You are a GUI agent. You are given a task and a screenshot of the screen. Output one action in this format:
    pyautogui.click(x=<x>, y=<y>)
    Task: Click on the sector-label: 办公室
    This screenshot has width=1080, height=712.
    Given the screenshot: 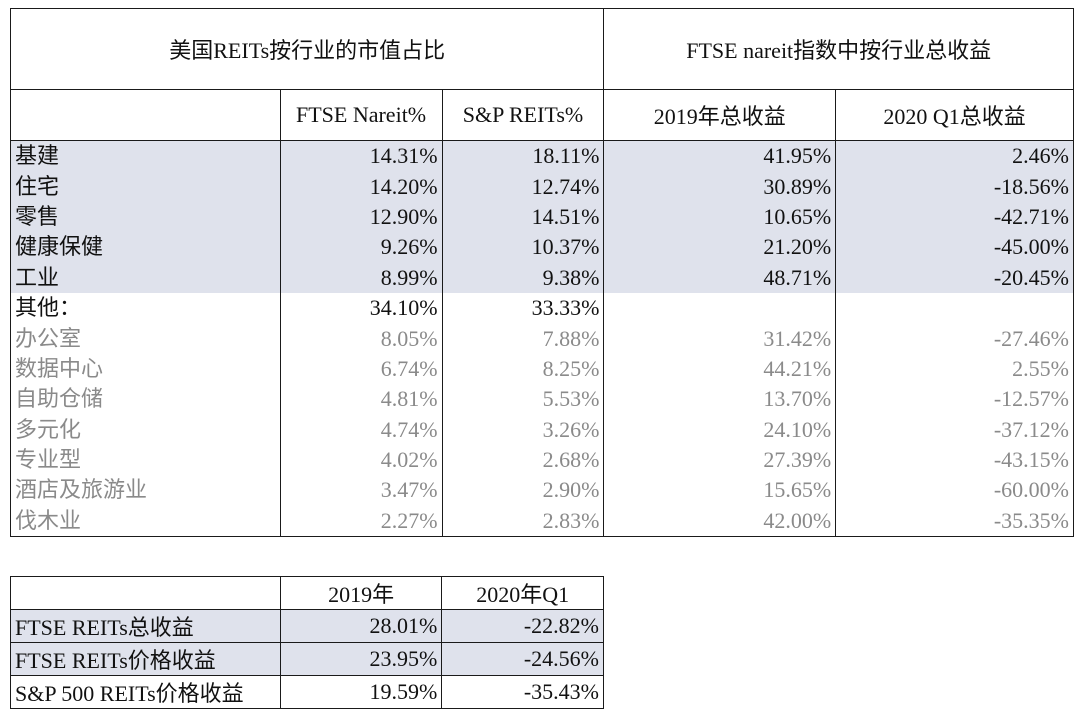 What is the action you would take?
    pyautogui.click(x=145, y=338)
    